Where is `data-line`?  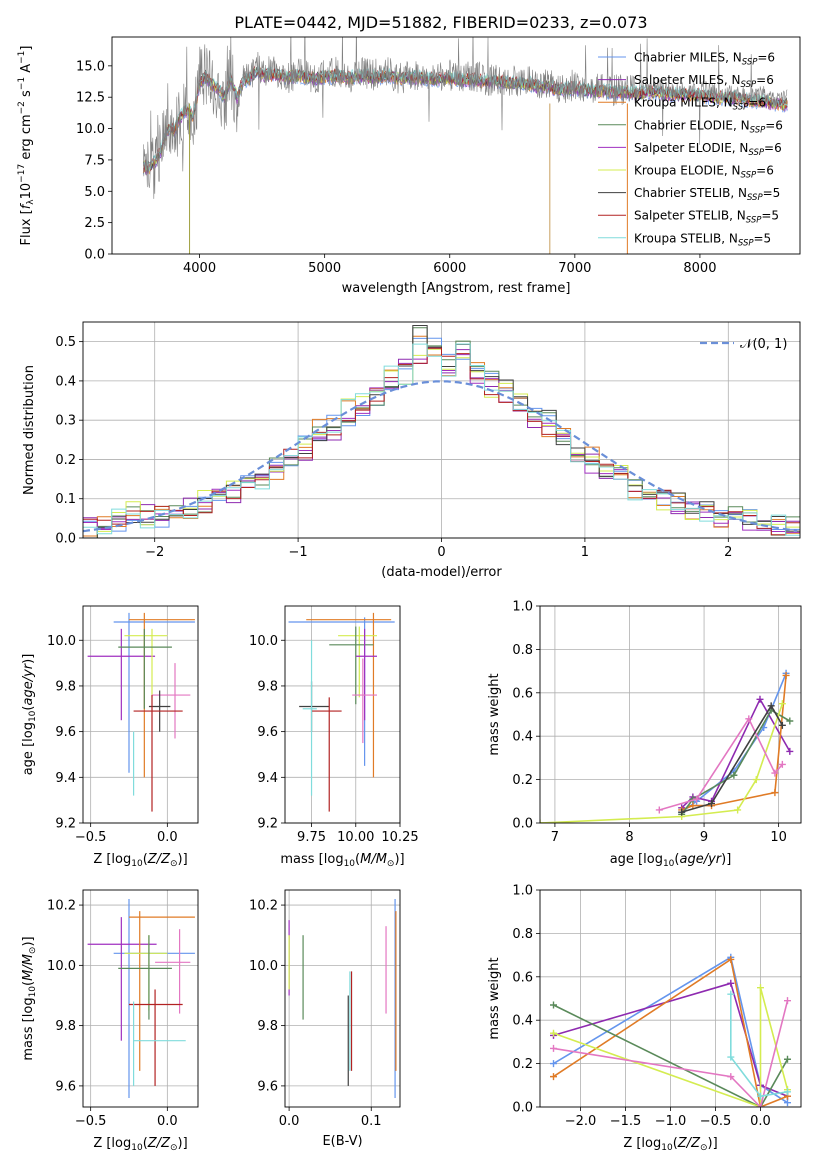 data-line is located at coordinates (465, 118).